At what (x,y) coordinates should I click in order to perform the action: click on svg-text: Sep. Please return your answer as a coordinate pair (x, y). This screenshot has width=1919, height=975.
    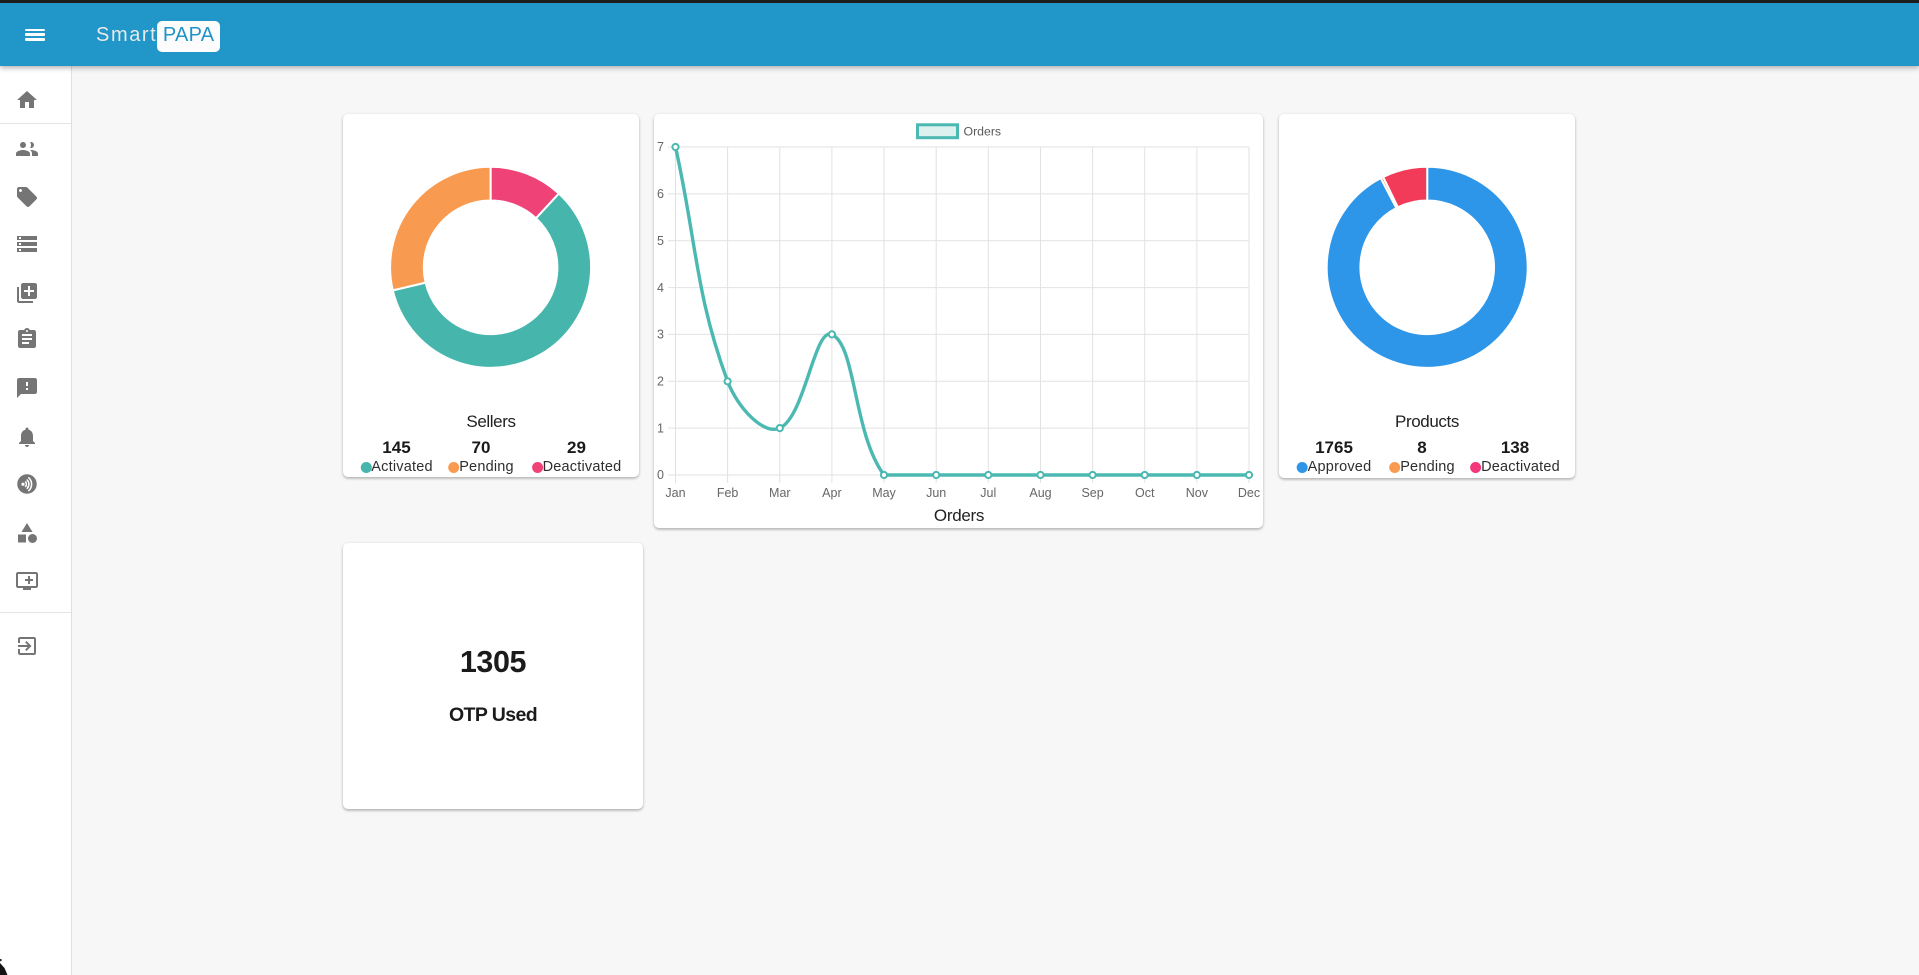
    Looking at the image, I should click on (1092, 493).